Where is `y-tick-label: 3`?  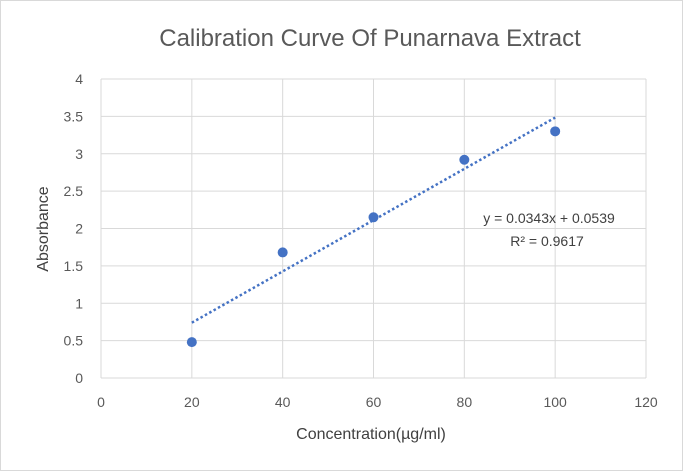 y-tick-label: 3 is located at coordinates (79, 154).